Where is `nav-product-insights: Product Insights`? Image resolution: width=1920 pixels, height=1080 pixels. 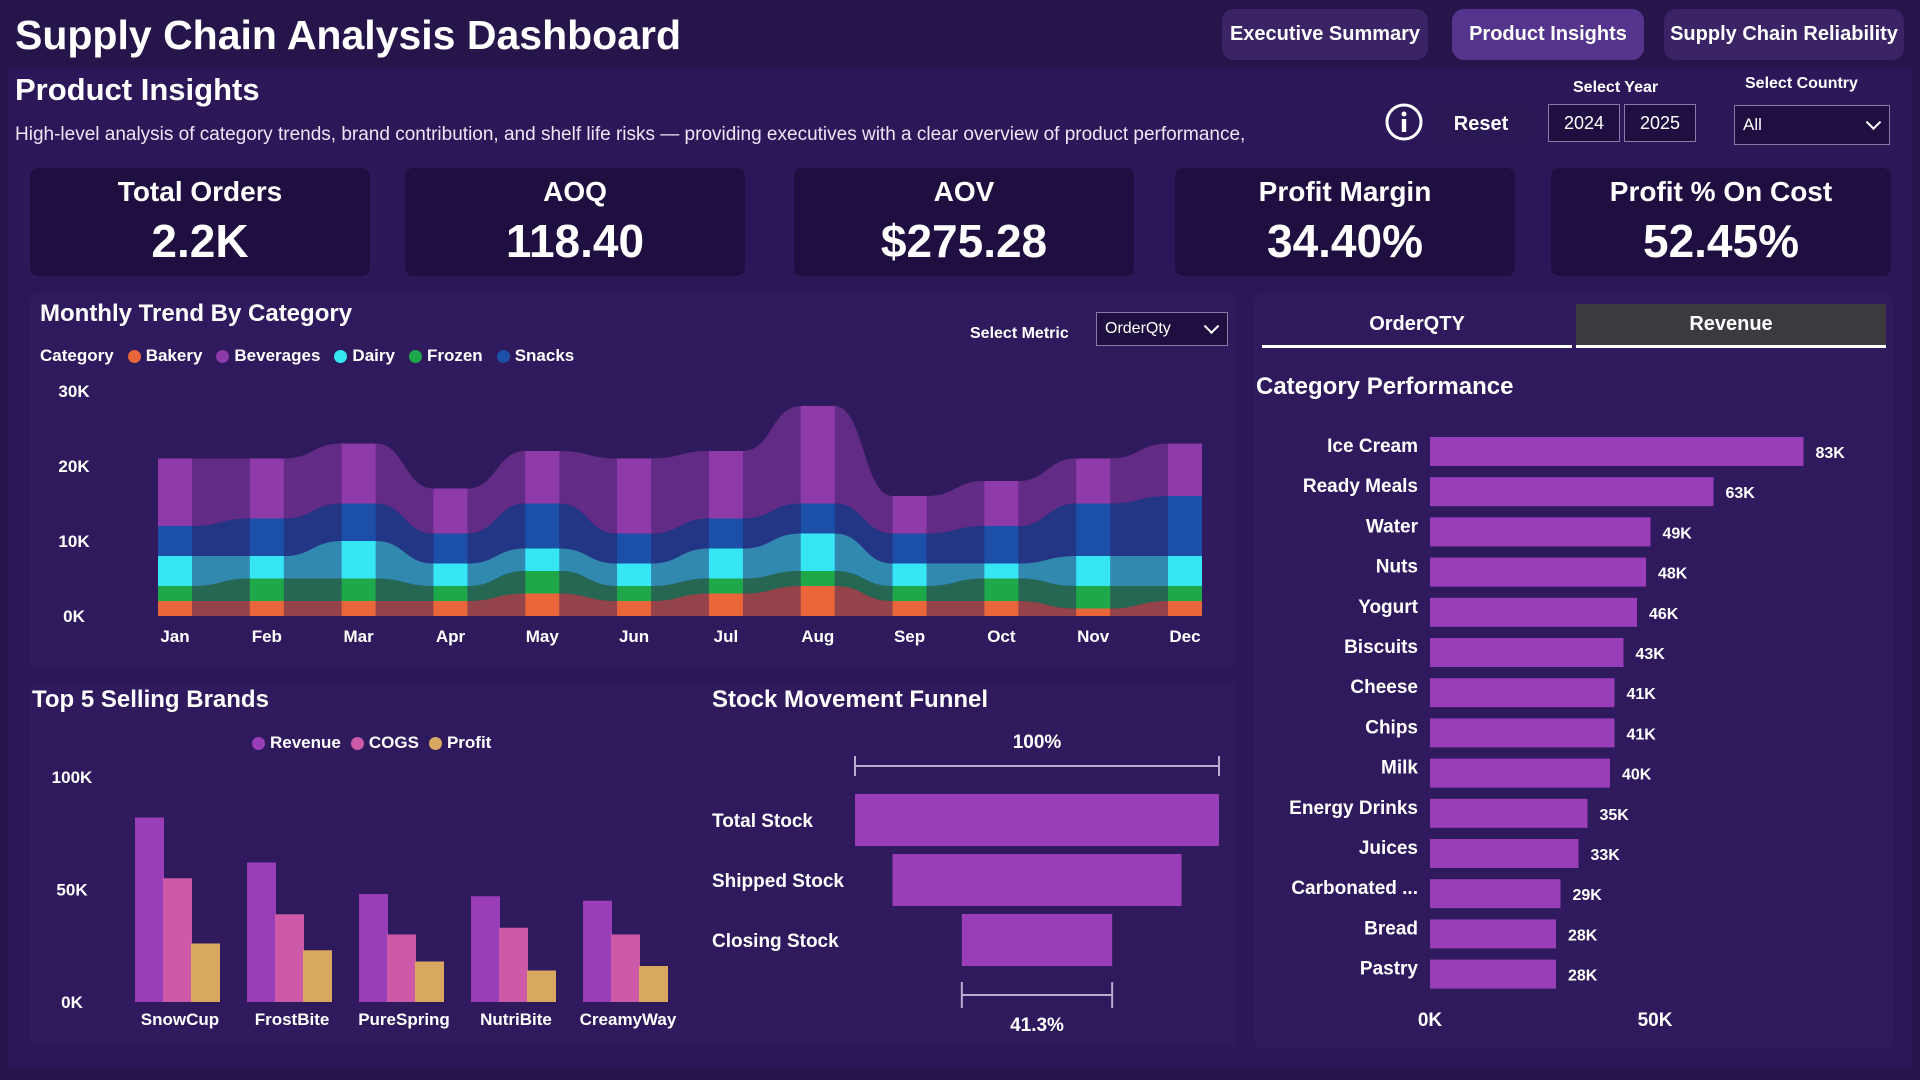 nav-product-insights: Product Insights is located at coordinates (1548, 34).